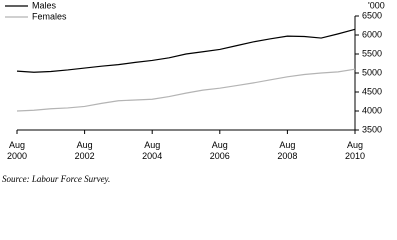  Describe the element at coordinates (376, 5) in the screenshot. I see `y-axis-unit: '000` at that location.